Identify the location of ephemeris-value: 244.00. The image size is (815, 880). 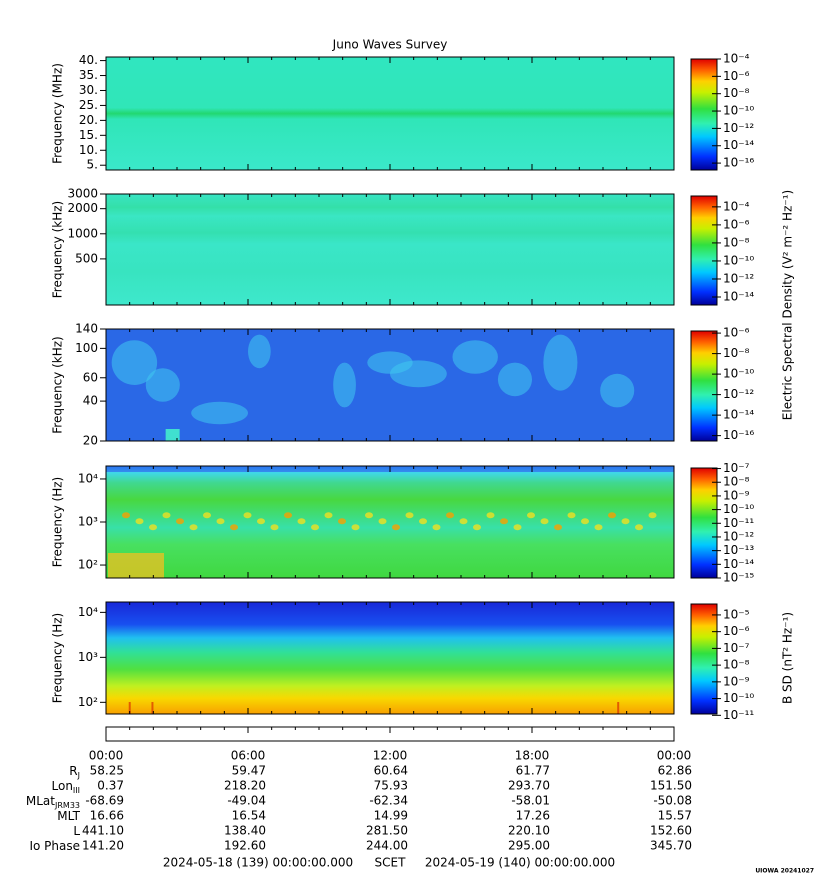
(387, 846).